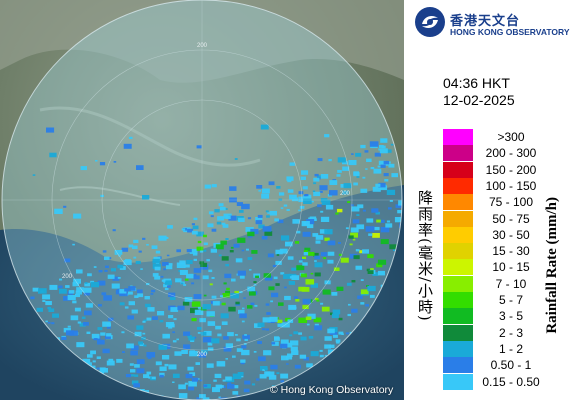 The image size is (577, 400). I want to click on legend-label: 30 - 50, so click(511, 234).